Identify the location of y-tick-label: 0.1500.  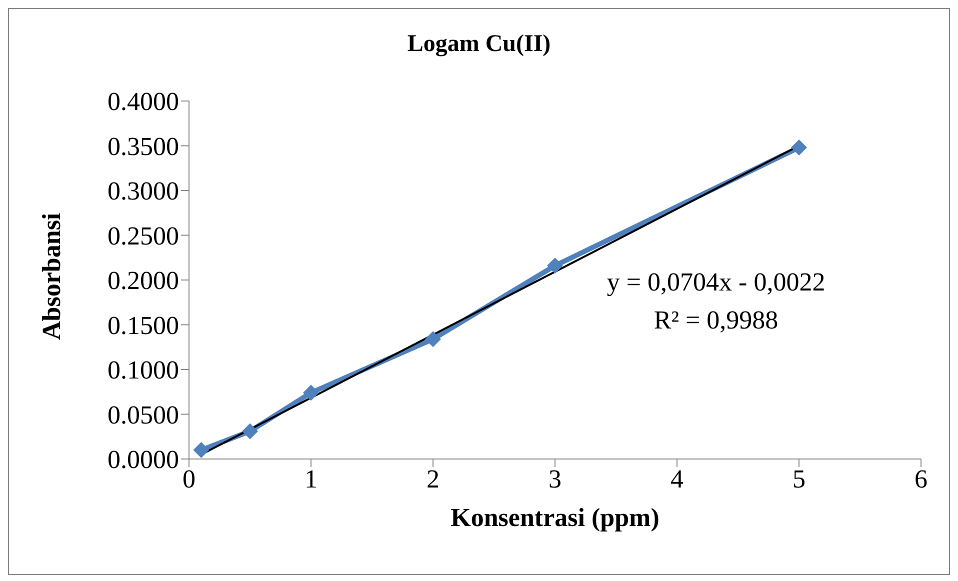
(143, 325).